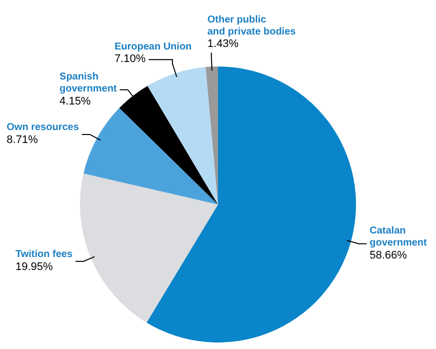  What do you see at coordinates (34, 266) in the screenshot?
I see `data-label: 19.95%` at bounding box center [34, 266].